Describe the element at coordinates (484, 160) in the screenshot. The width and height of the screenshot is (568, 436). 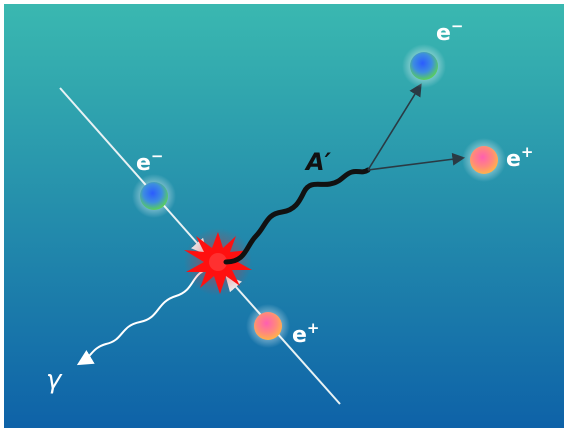
I see `positron-out-icon` at that location.